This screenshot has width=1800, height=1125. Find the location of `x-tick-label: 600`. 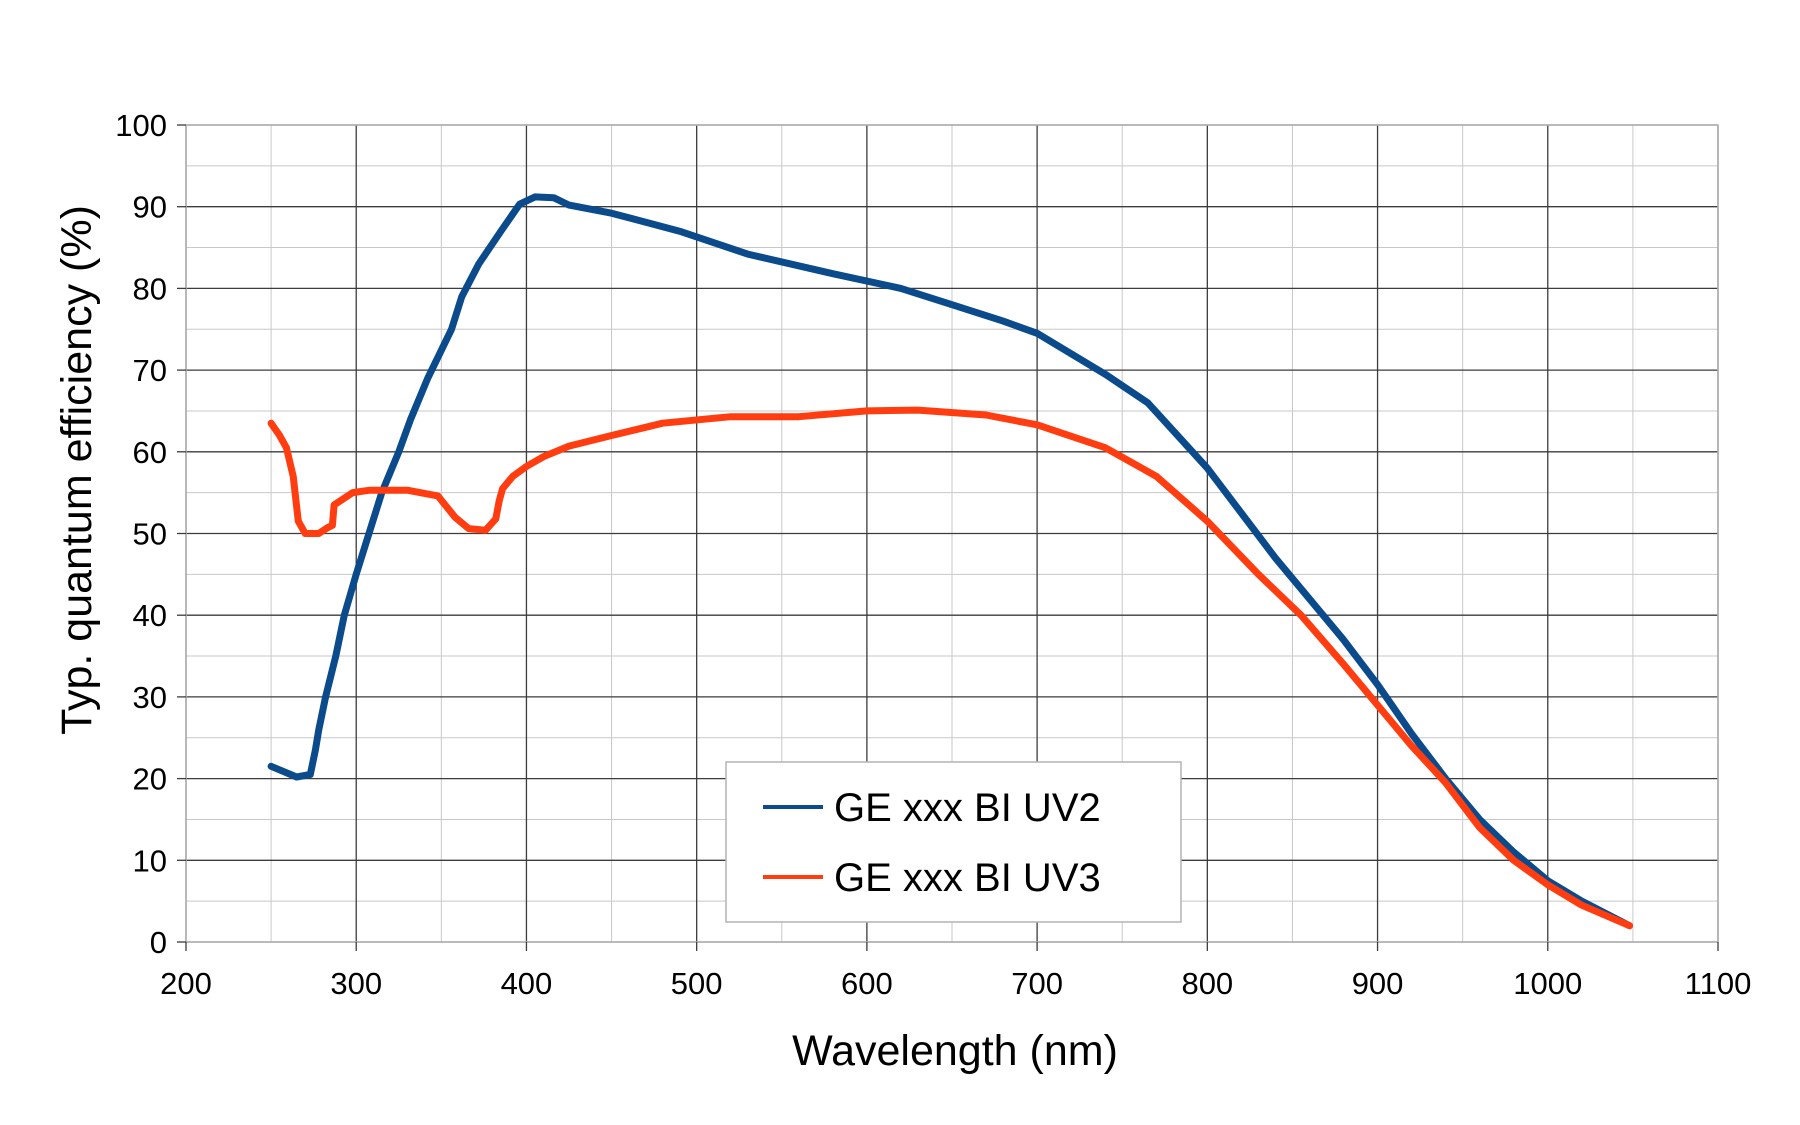

x-tick-label: 600 is located at coordinates (867, 983).